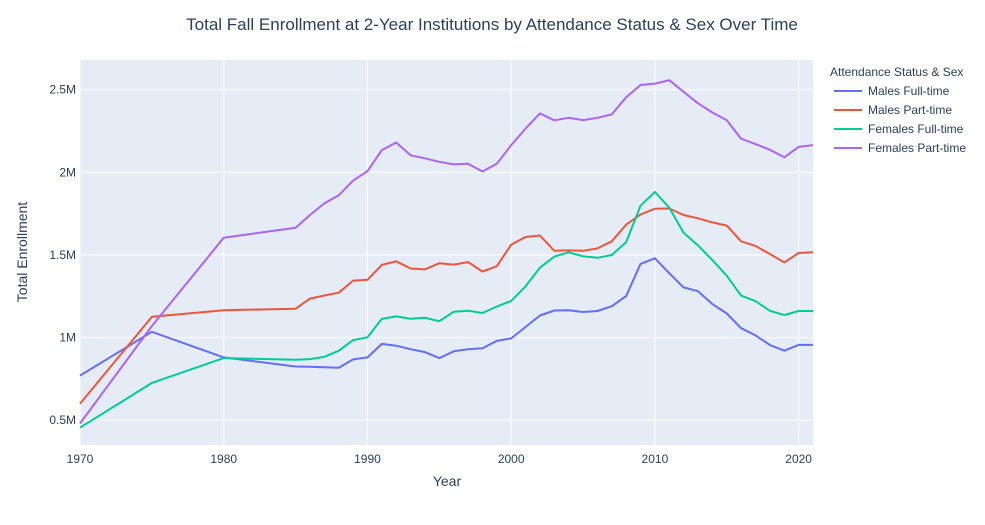 Image resolution: width=985 pixels, height=525 pixels. What do you see at coordinates (80, 459) in the screenshot?
I see `x-tick-label: 1970` at bounding box center [80, 459].